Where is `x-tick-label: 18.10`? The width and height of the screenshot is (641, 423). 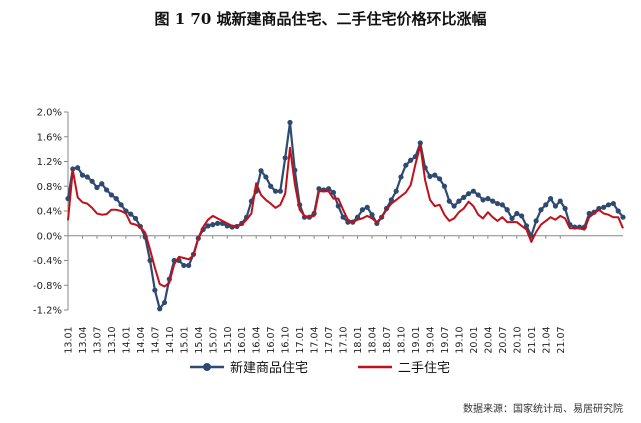
x-tick-label: 18.10 is located at coordinates (402, 339).